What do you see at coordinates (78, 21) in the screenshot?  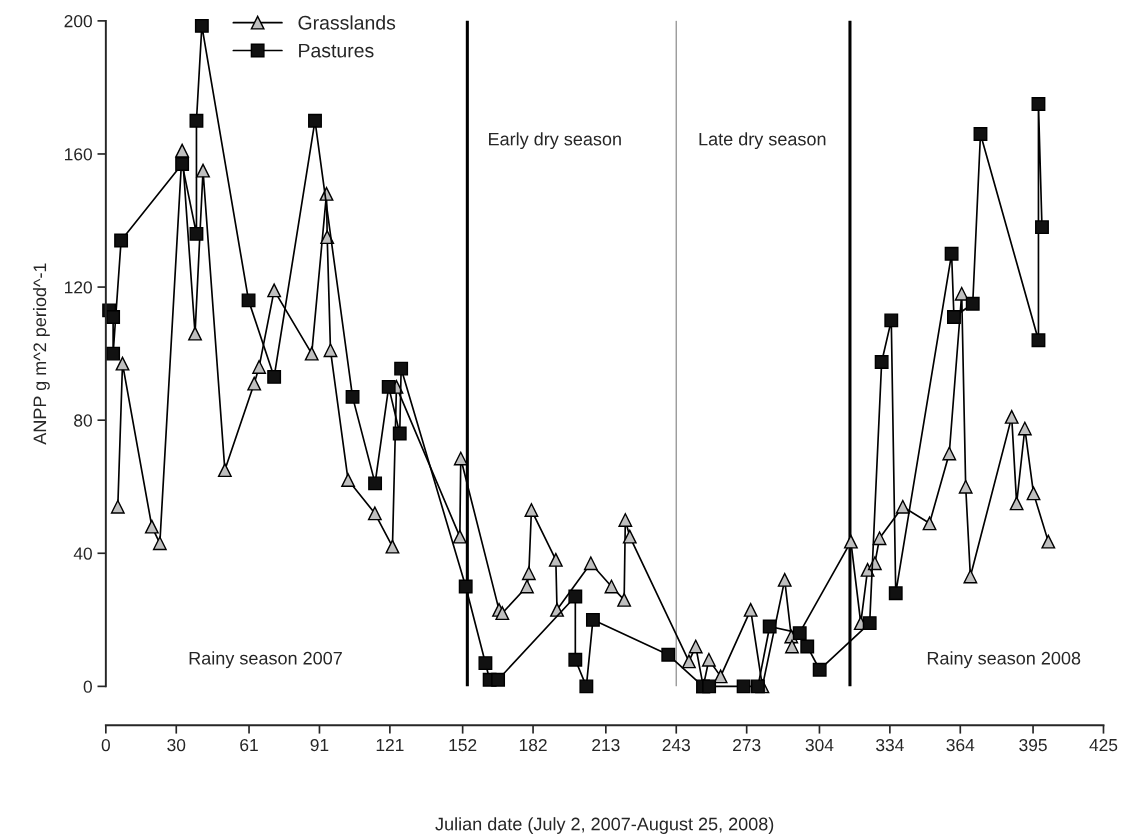 I see `y-tick-label: 200` at bounding box center [78, 21].